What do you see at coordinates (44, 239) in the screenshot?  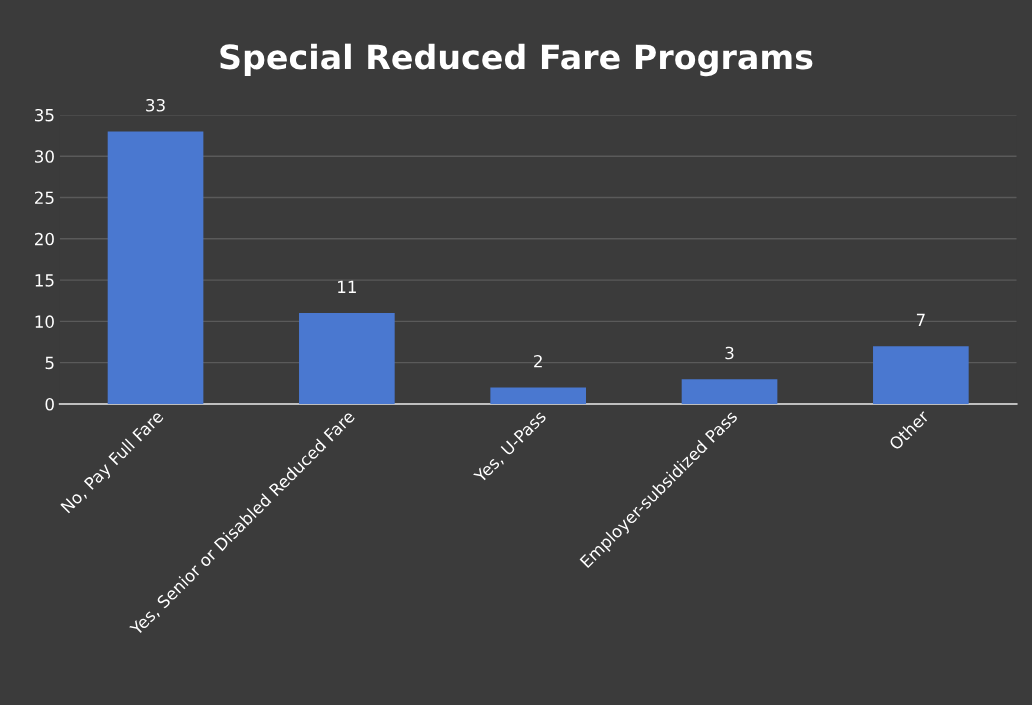 I see `y-tick-label: 20` at bounding box center [44, 239].